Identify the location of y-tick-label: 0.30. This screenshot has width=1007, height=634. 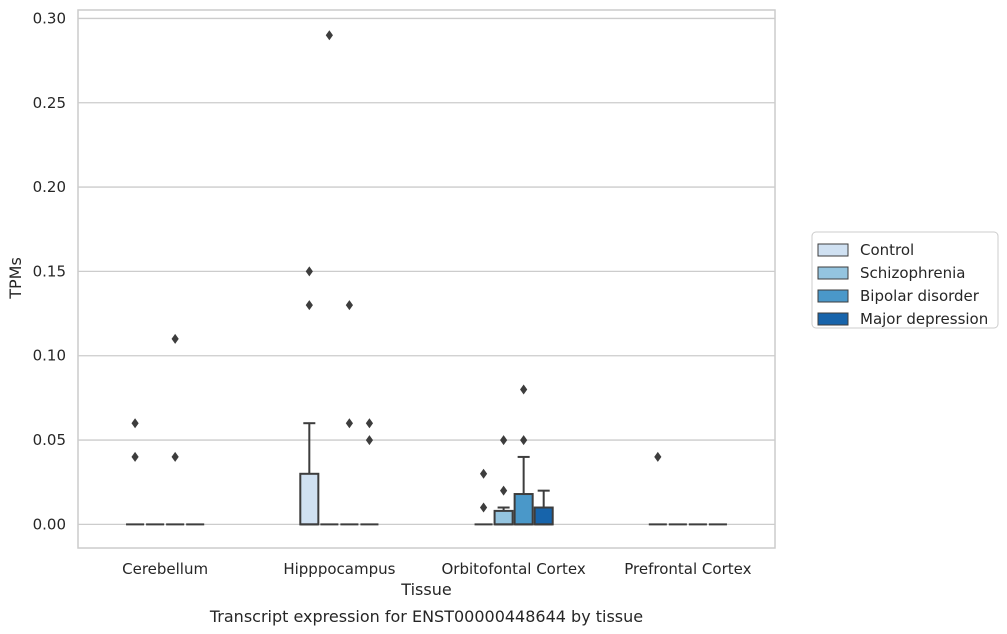
(49, 18).